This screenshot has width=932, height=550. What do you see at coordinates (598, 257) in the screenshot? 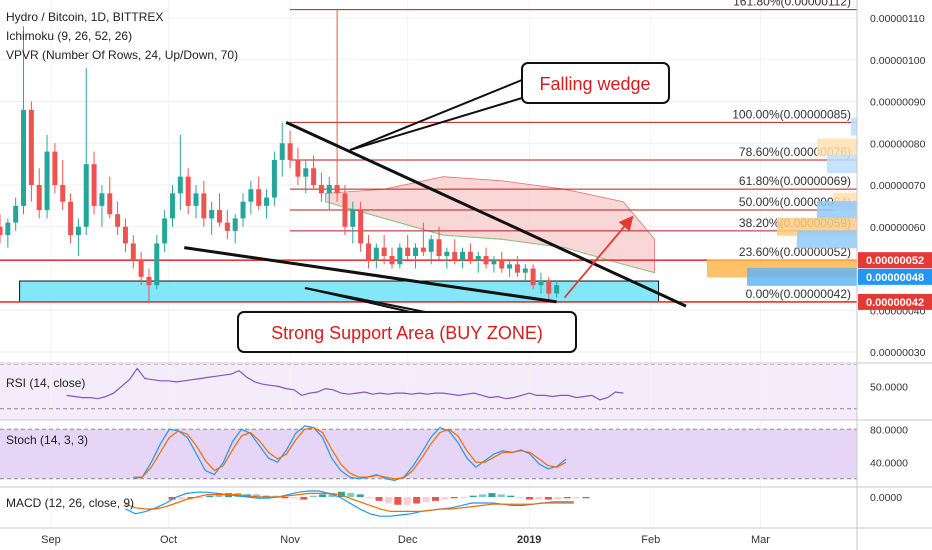
I see `breakout-arrow` at bounding box center [598, 257].